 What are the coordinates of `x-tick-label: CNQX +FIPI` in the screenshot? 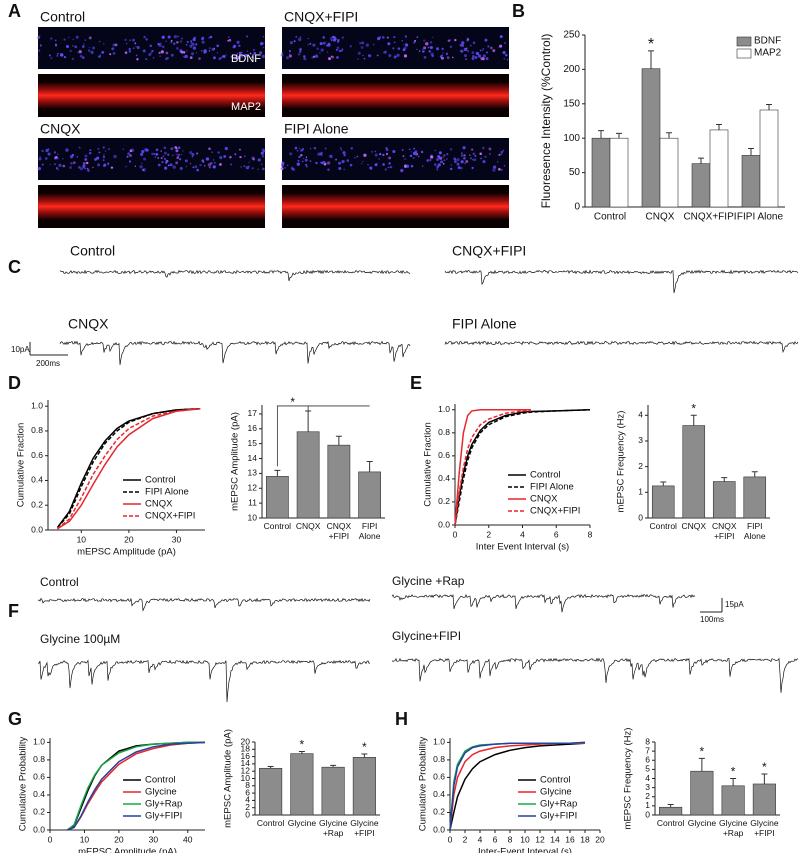 It's located at (339, 531).